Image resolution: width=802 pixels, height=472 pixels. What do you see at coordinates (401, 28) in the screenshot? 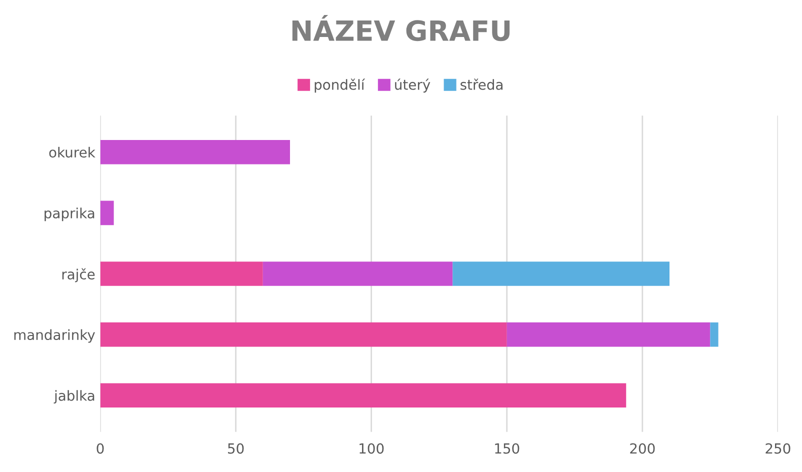
I see `chart-title: NÁZEV GRAFU` at bounding box center [401, 28].